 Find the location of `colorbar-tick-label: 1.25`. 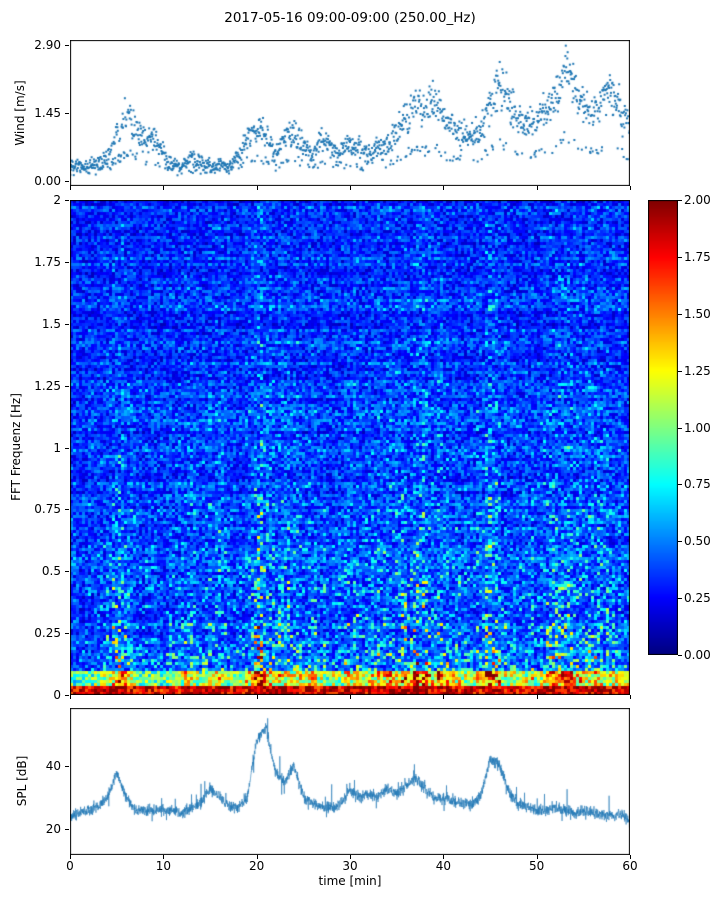

colorbar-tick-label: 1.25 is located at coordinates (697, 370).